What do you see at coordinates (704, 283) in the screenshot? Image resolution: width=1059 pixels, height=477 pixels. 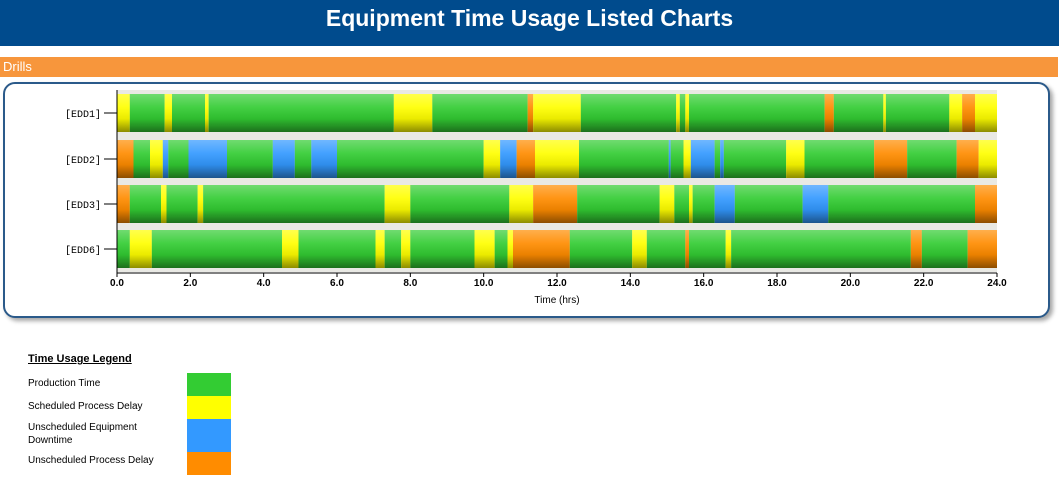 I see `x-tick-label: 16.0` at bounding box center [704, 283].